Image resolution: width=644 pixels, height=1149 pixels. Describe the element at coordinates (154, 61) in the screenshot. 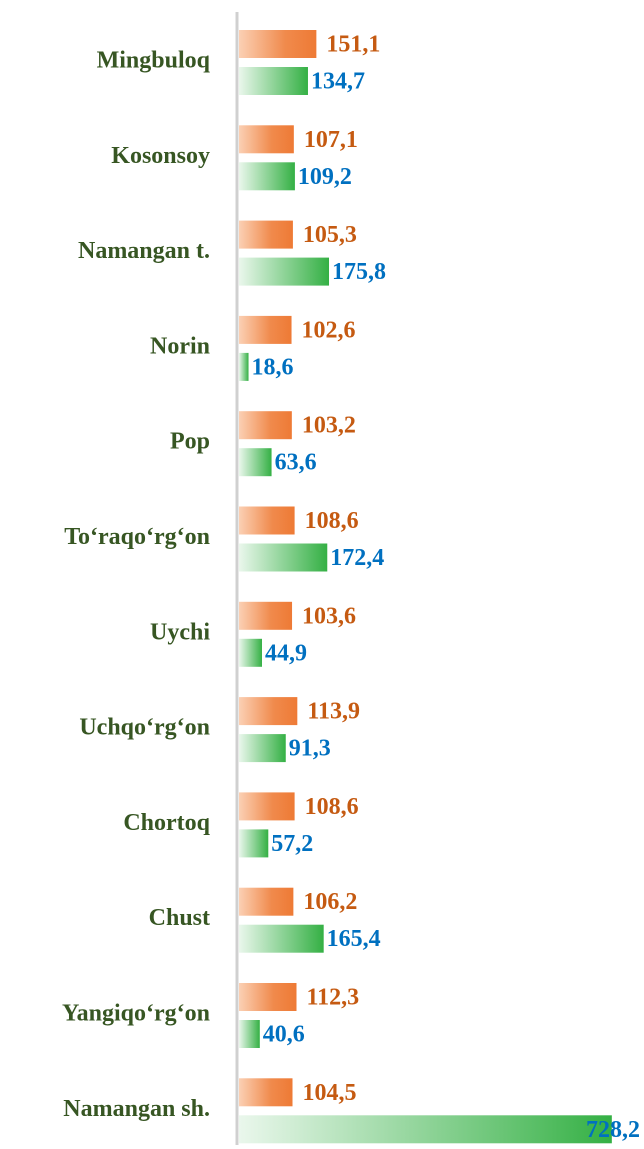

I see `category-label: Mingbuloq` at that location.